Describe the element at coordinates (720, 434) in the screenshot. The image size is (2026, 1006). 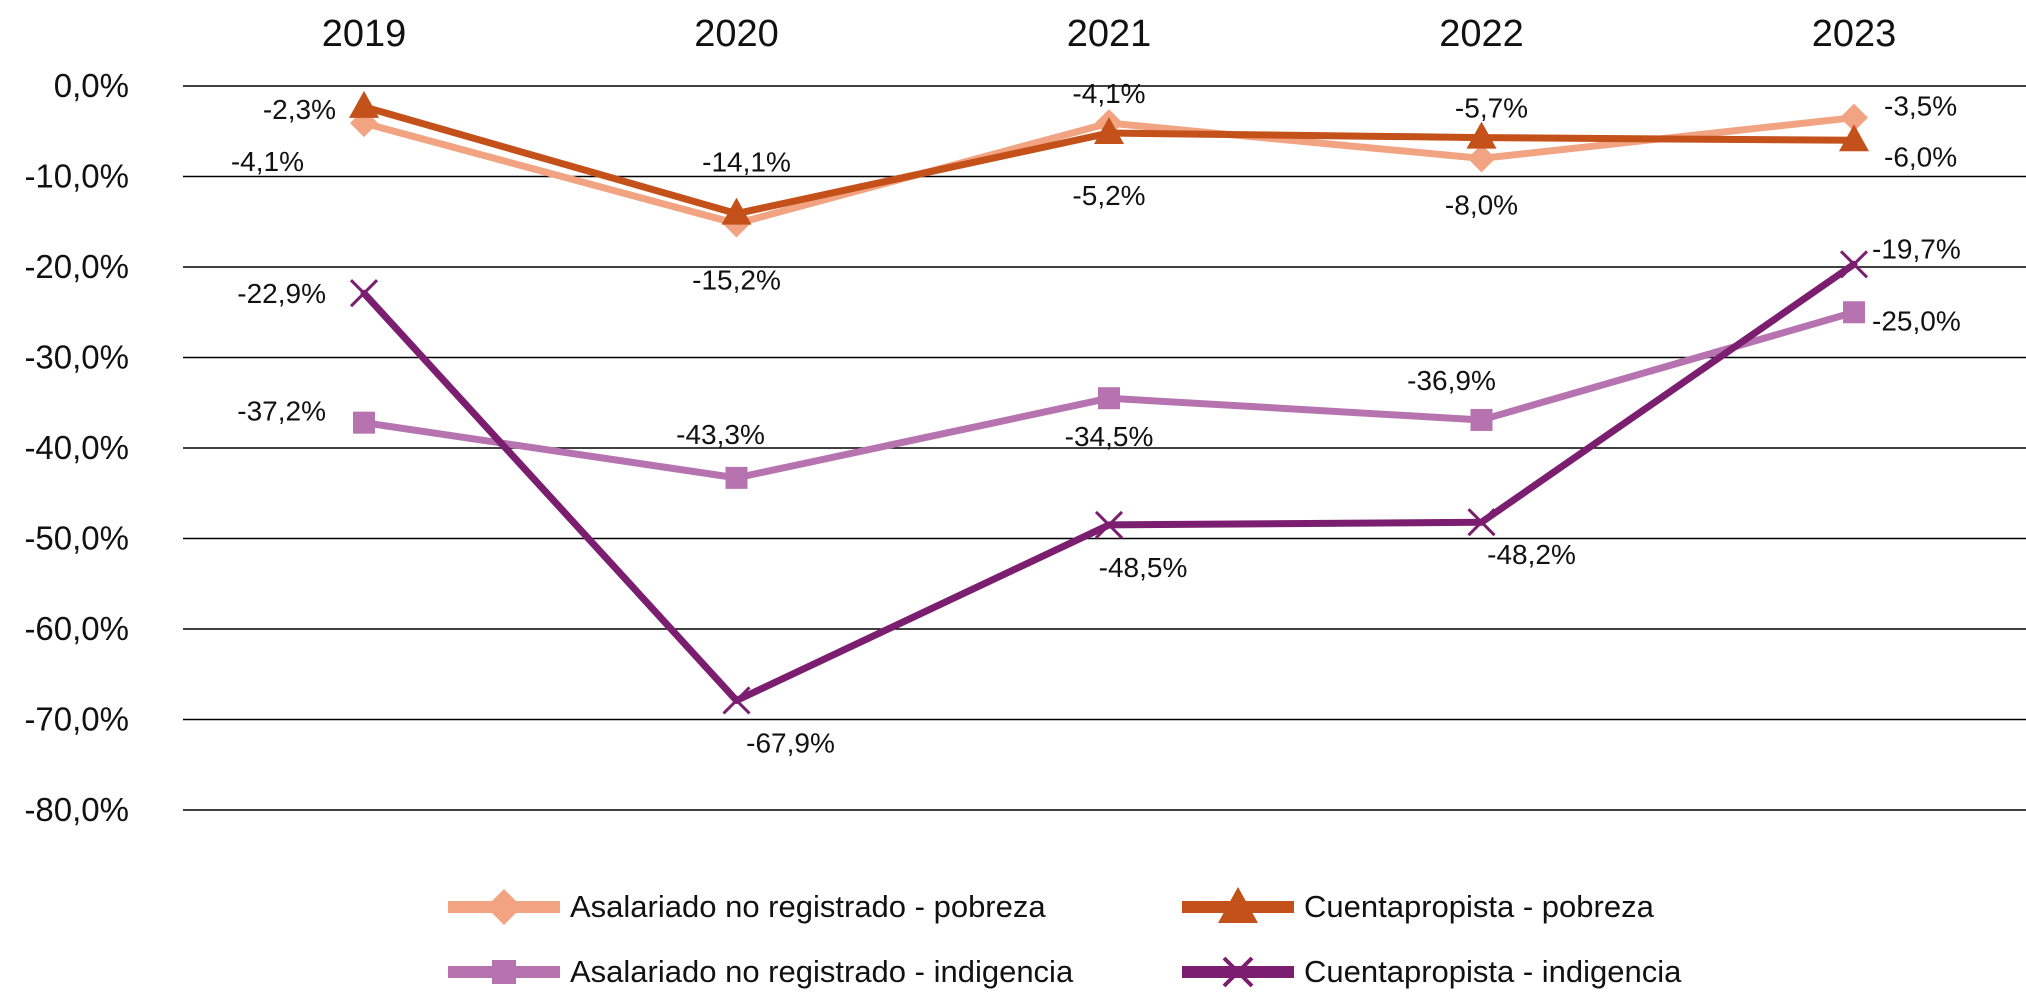
I see `data-label: -43,3%` at that location.